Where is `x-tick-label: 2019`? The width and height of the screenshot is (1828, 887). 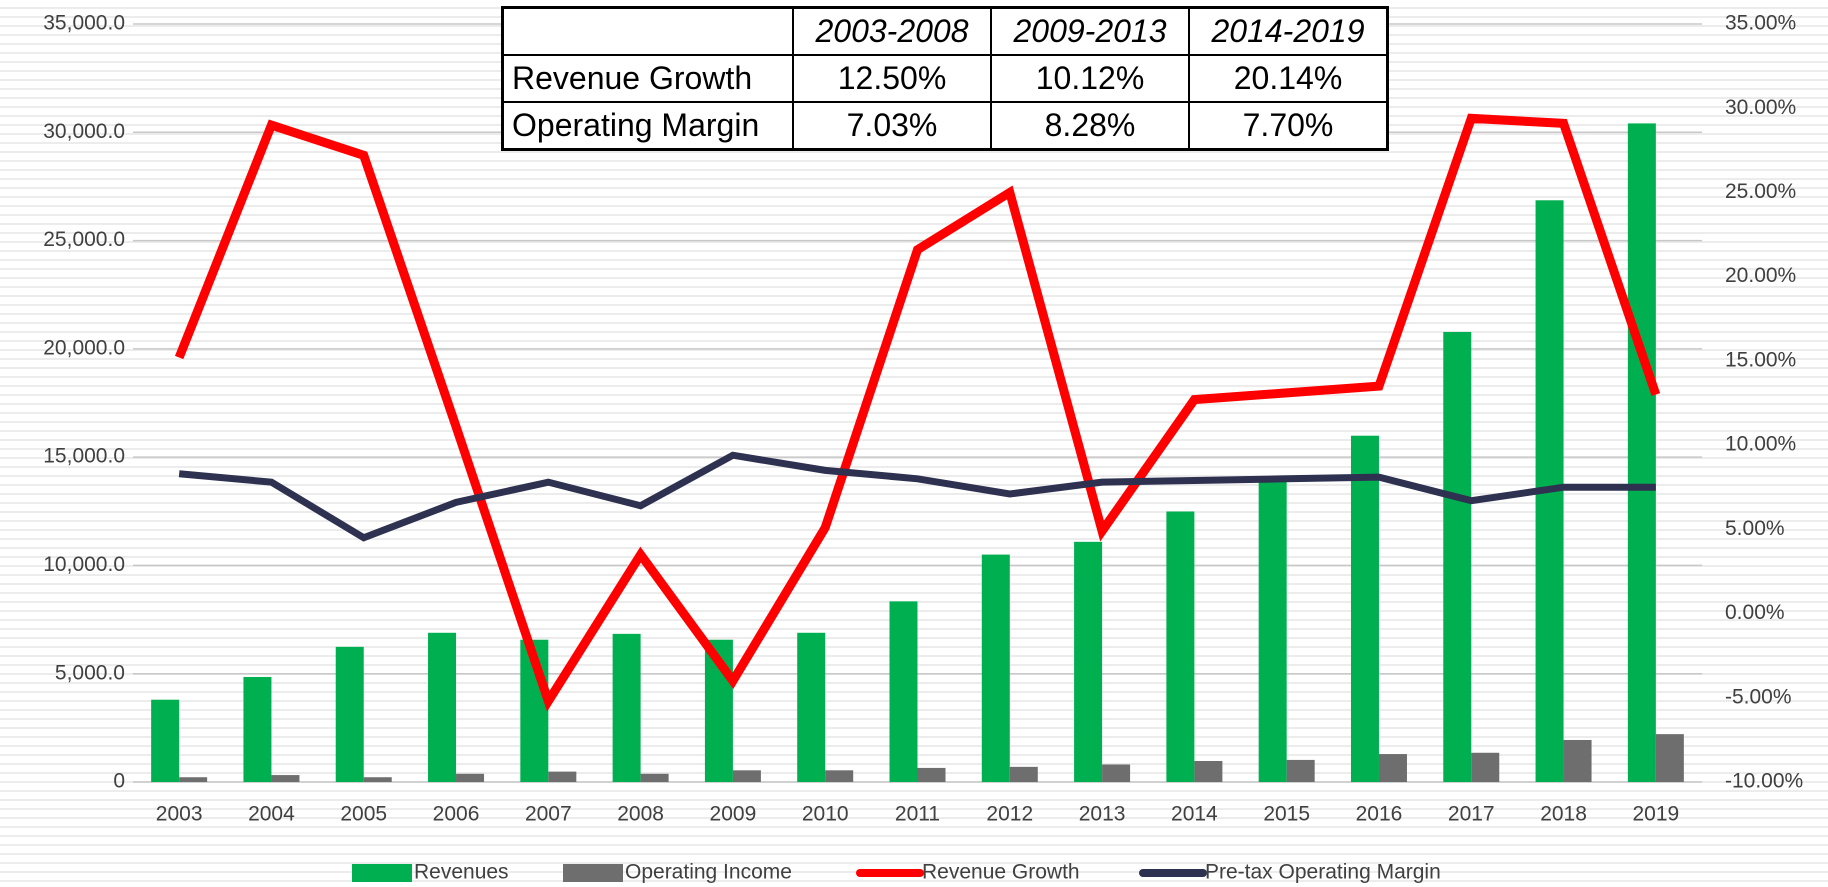
x-tick-label: 2019 is located at coordinates (1655, 814).